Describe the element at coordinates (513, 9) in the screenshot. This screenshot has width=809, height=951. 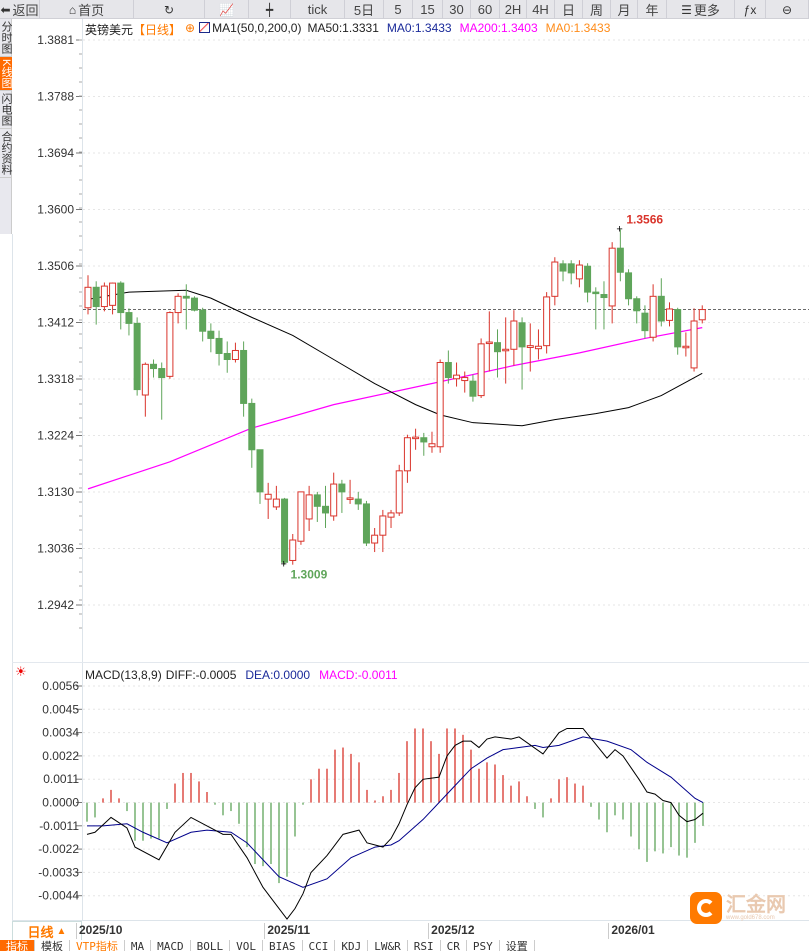
I see `toolbar-button-11: 2H` at that location.